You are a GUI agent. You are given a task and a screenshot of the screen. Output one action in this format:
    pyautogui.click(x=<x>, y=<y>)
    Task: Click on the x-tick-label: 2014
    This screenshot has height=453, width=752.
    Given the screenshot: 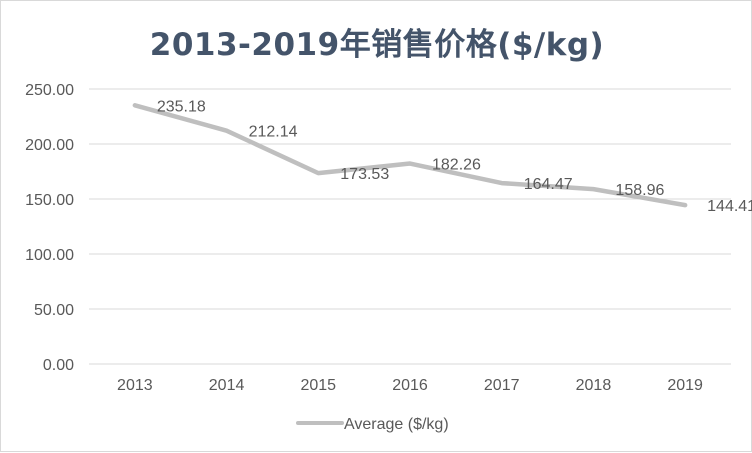 What is the action you would take?
    pyautogui.click(x=227, y=385)
    